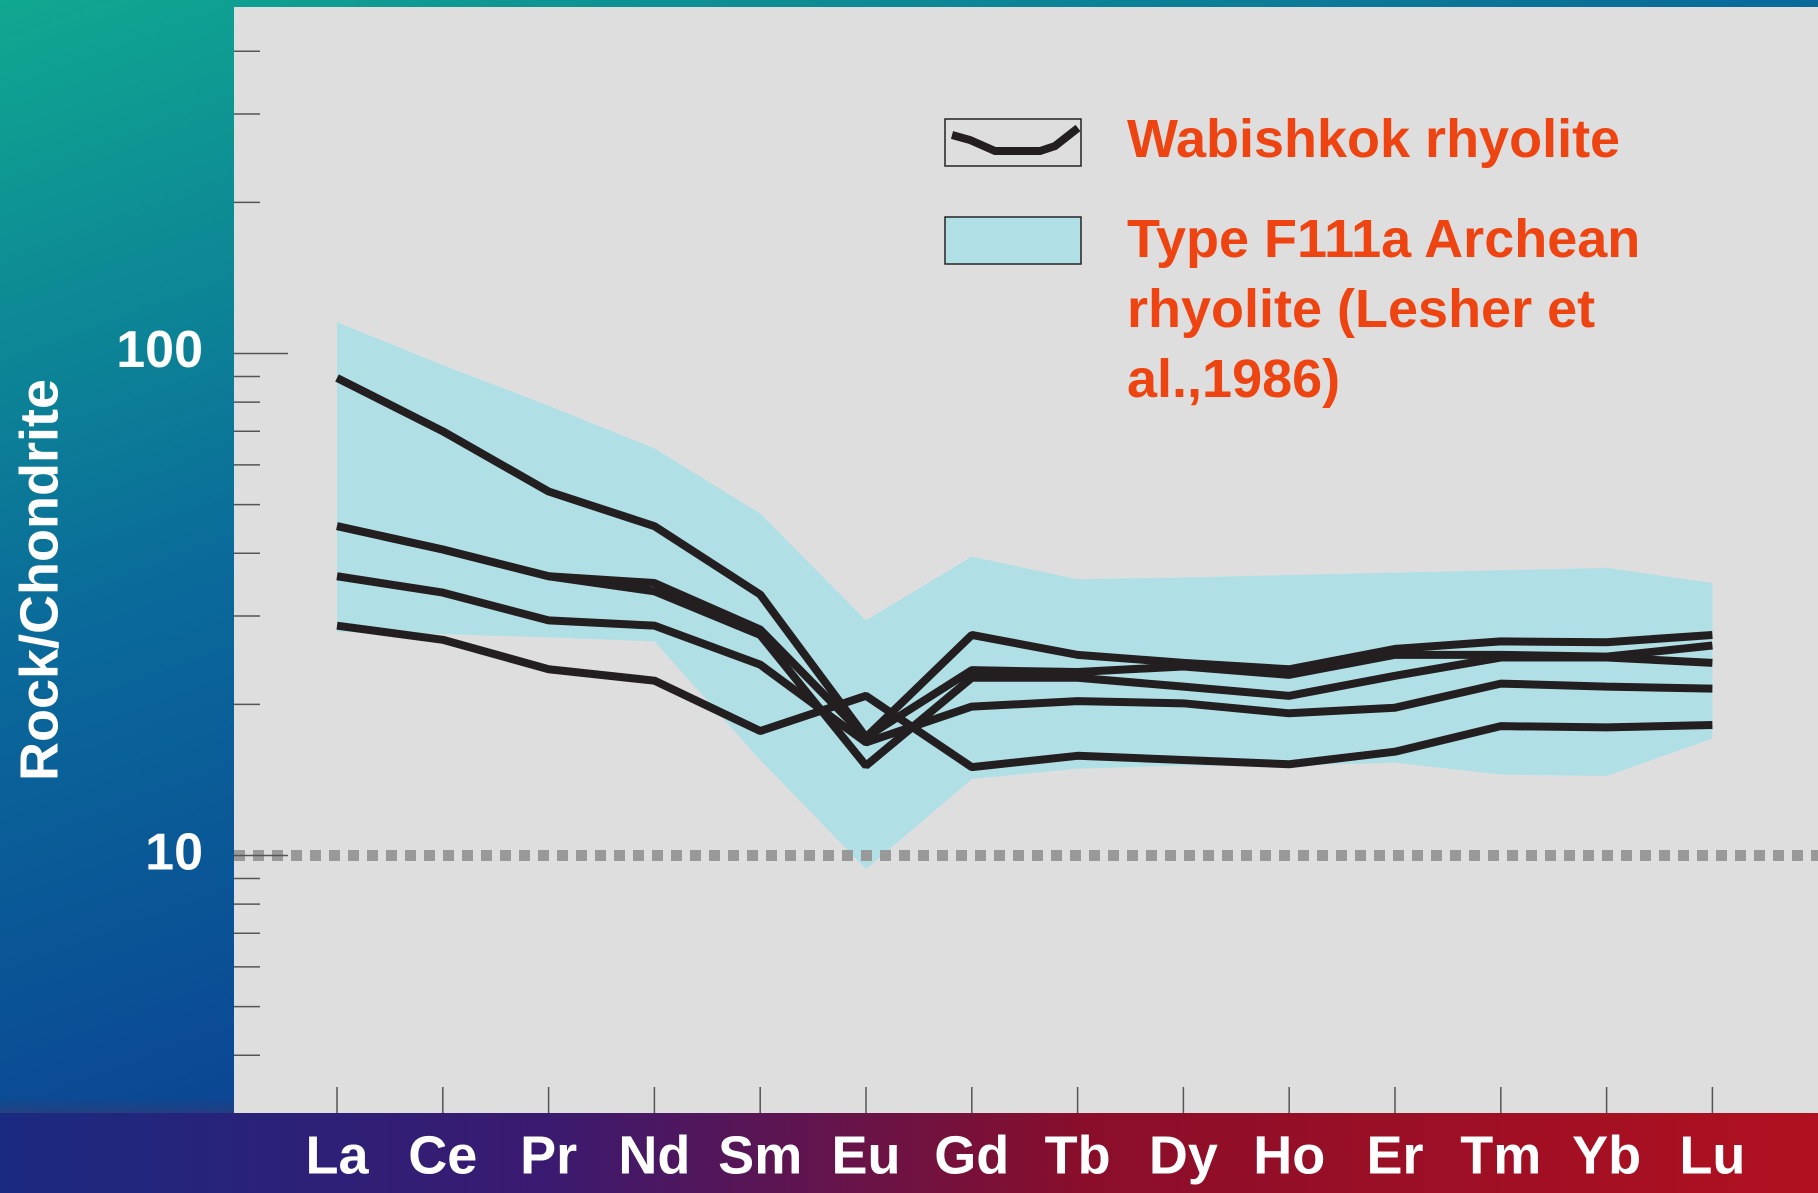 The height and width of the screenshot is (1193, 1818). Describe the element at coordinates (159, 350) in the screenshot. I see `y-tick-label: 100` at that location.